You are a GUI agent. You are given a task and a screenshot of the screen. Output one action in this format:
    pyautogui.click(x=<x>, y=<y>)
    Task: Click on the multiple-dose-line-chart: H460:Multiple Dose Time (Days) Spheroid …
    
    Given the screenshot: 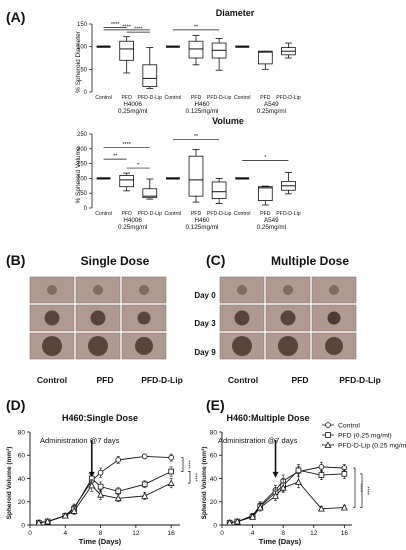 What is the action you would take?
    pyautogui.click(x=303, y=479)
    